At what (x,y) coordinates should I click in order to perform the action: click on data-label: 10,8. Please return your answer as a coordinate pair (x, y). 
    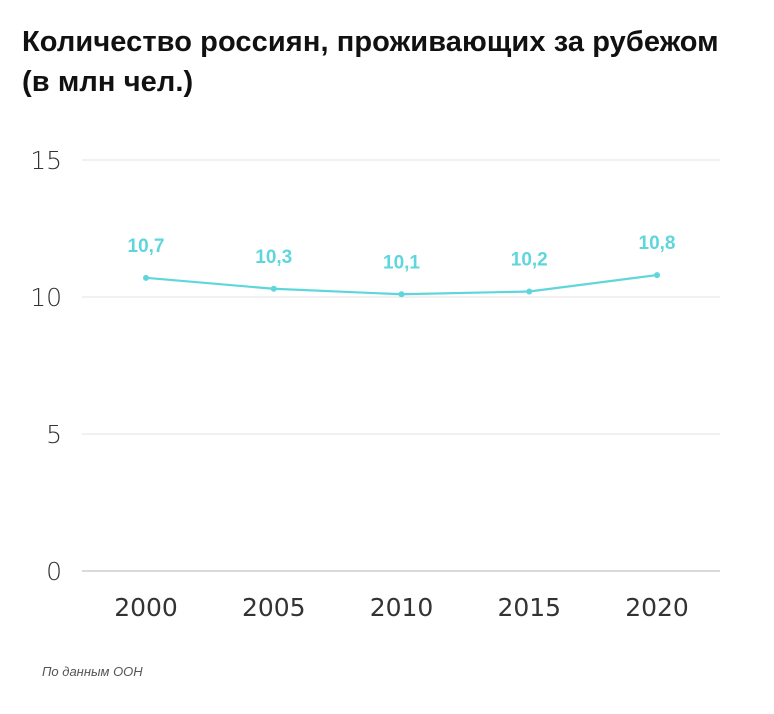
    Looking at the image, I should click on (657, 243).